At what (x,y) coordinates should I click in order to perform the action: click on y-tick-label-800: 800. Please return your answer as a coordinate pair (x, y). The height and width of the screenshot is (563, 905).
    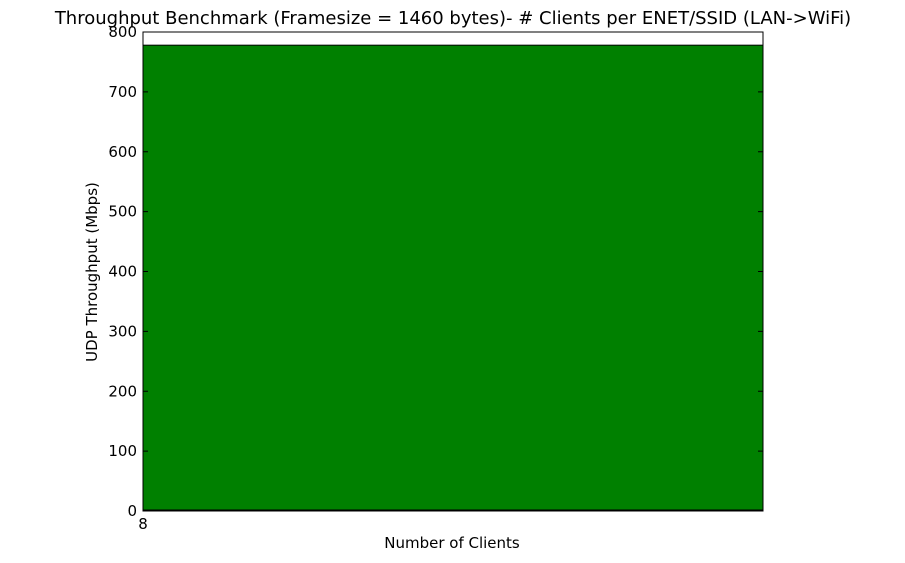
    Looking at the image, I should click on (122, 32).